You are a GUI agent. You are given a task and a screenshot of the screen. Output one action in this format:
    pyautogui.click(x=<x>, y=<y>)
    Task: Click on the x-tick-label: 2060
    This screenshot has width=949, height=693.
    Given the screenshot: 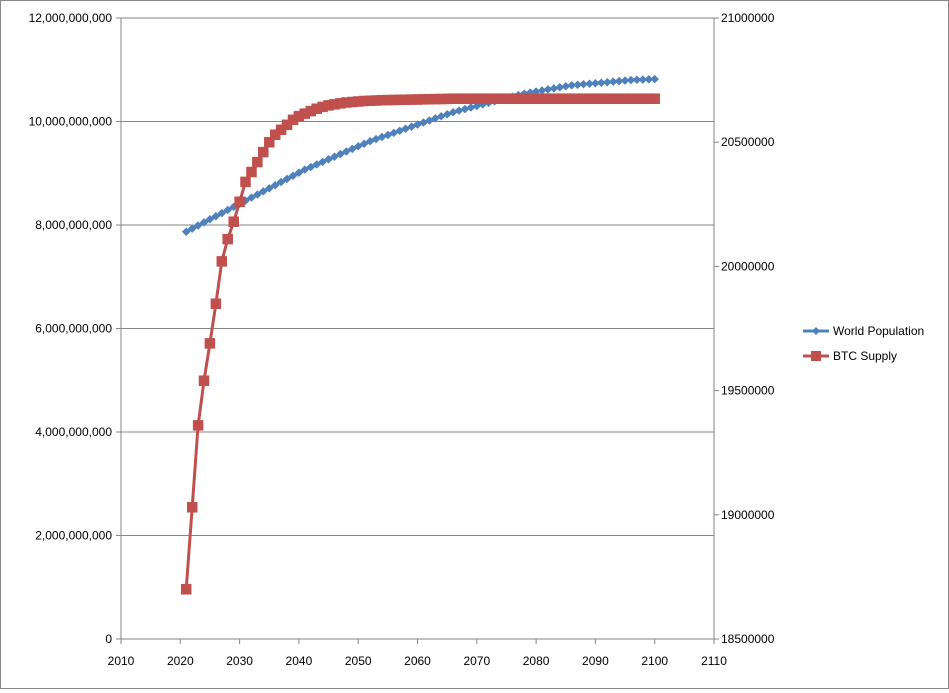 What is the action you would take?
    pyautogui.click(x=417, y=661)
    